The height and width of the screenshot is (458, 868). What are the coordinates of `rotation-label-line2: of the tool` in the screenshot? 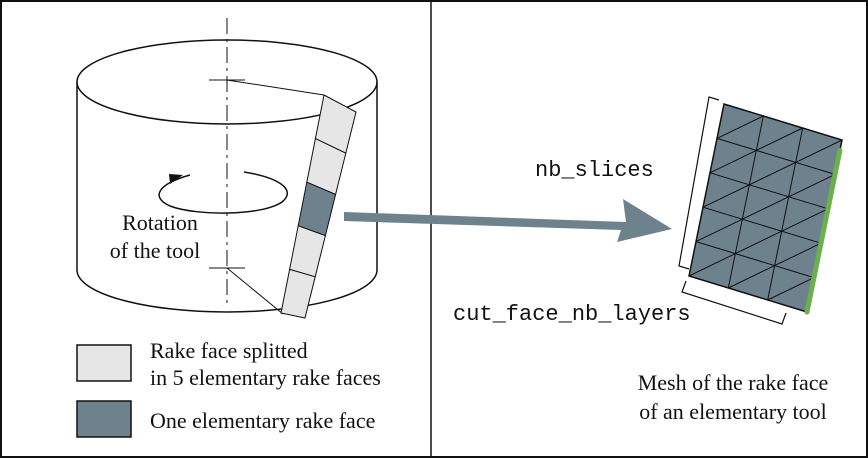 It's located at (155, 250).